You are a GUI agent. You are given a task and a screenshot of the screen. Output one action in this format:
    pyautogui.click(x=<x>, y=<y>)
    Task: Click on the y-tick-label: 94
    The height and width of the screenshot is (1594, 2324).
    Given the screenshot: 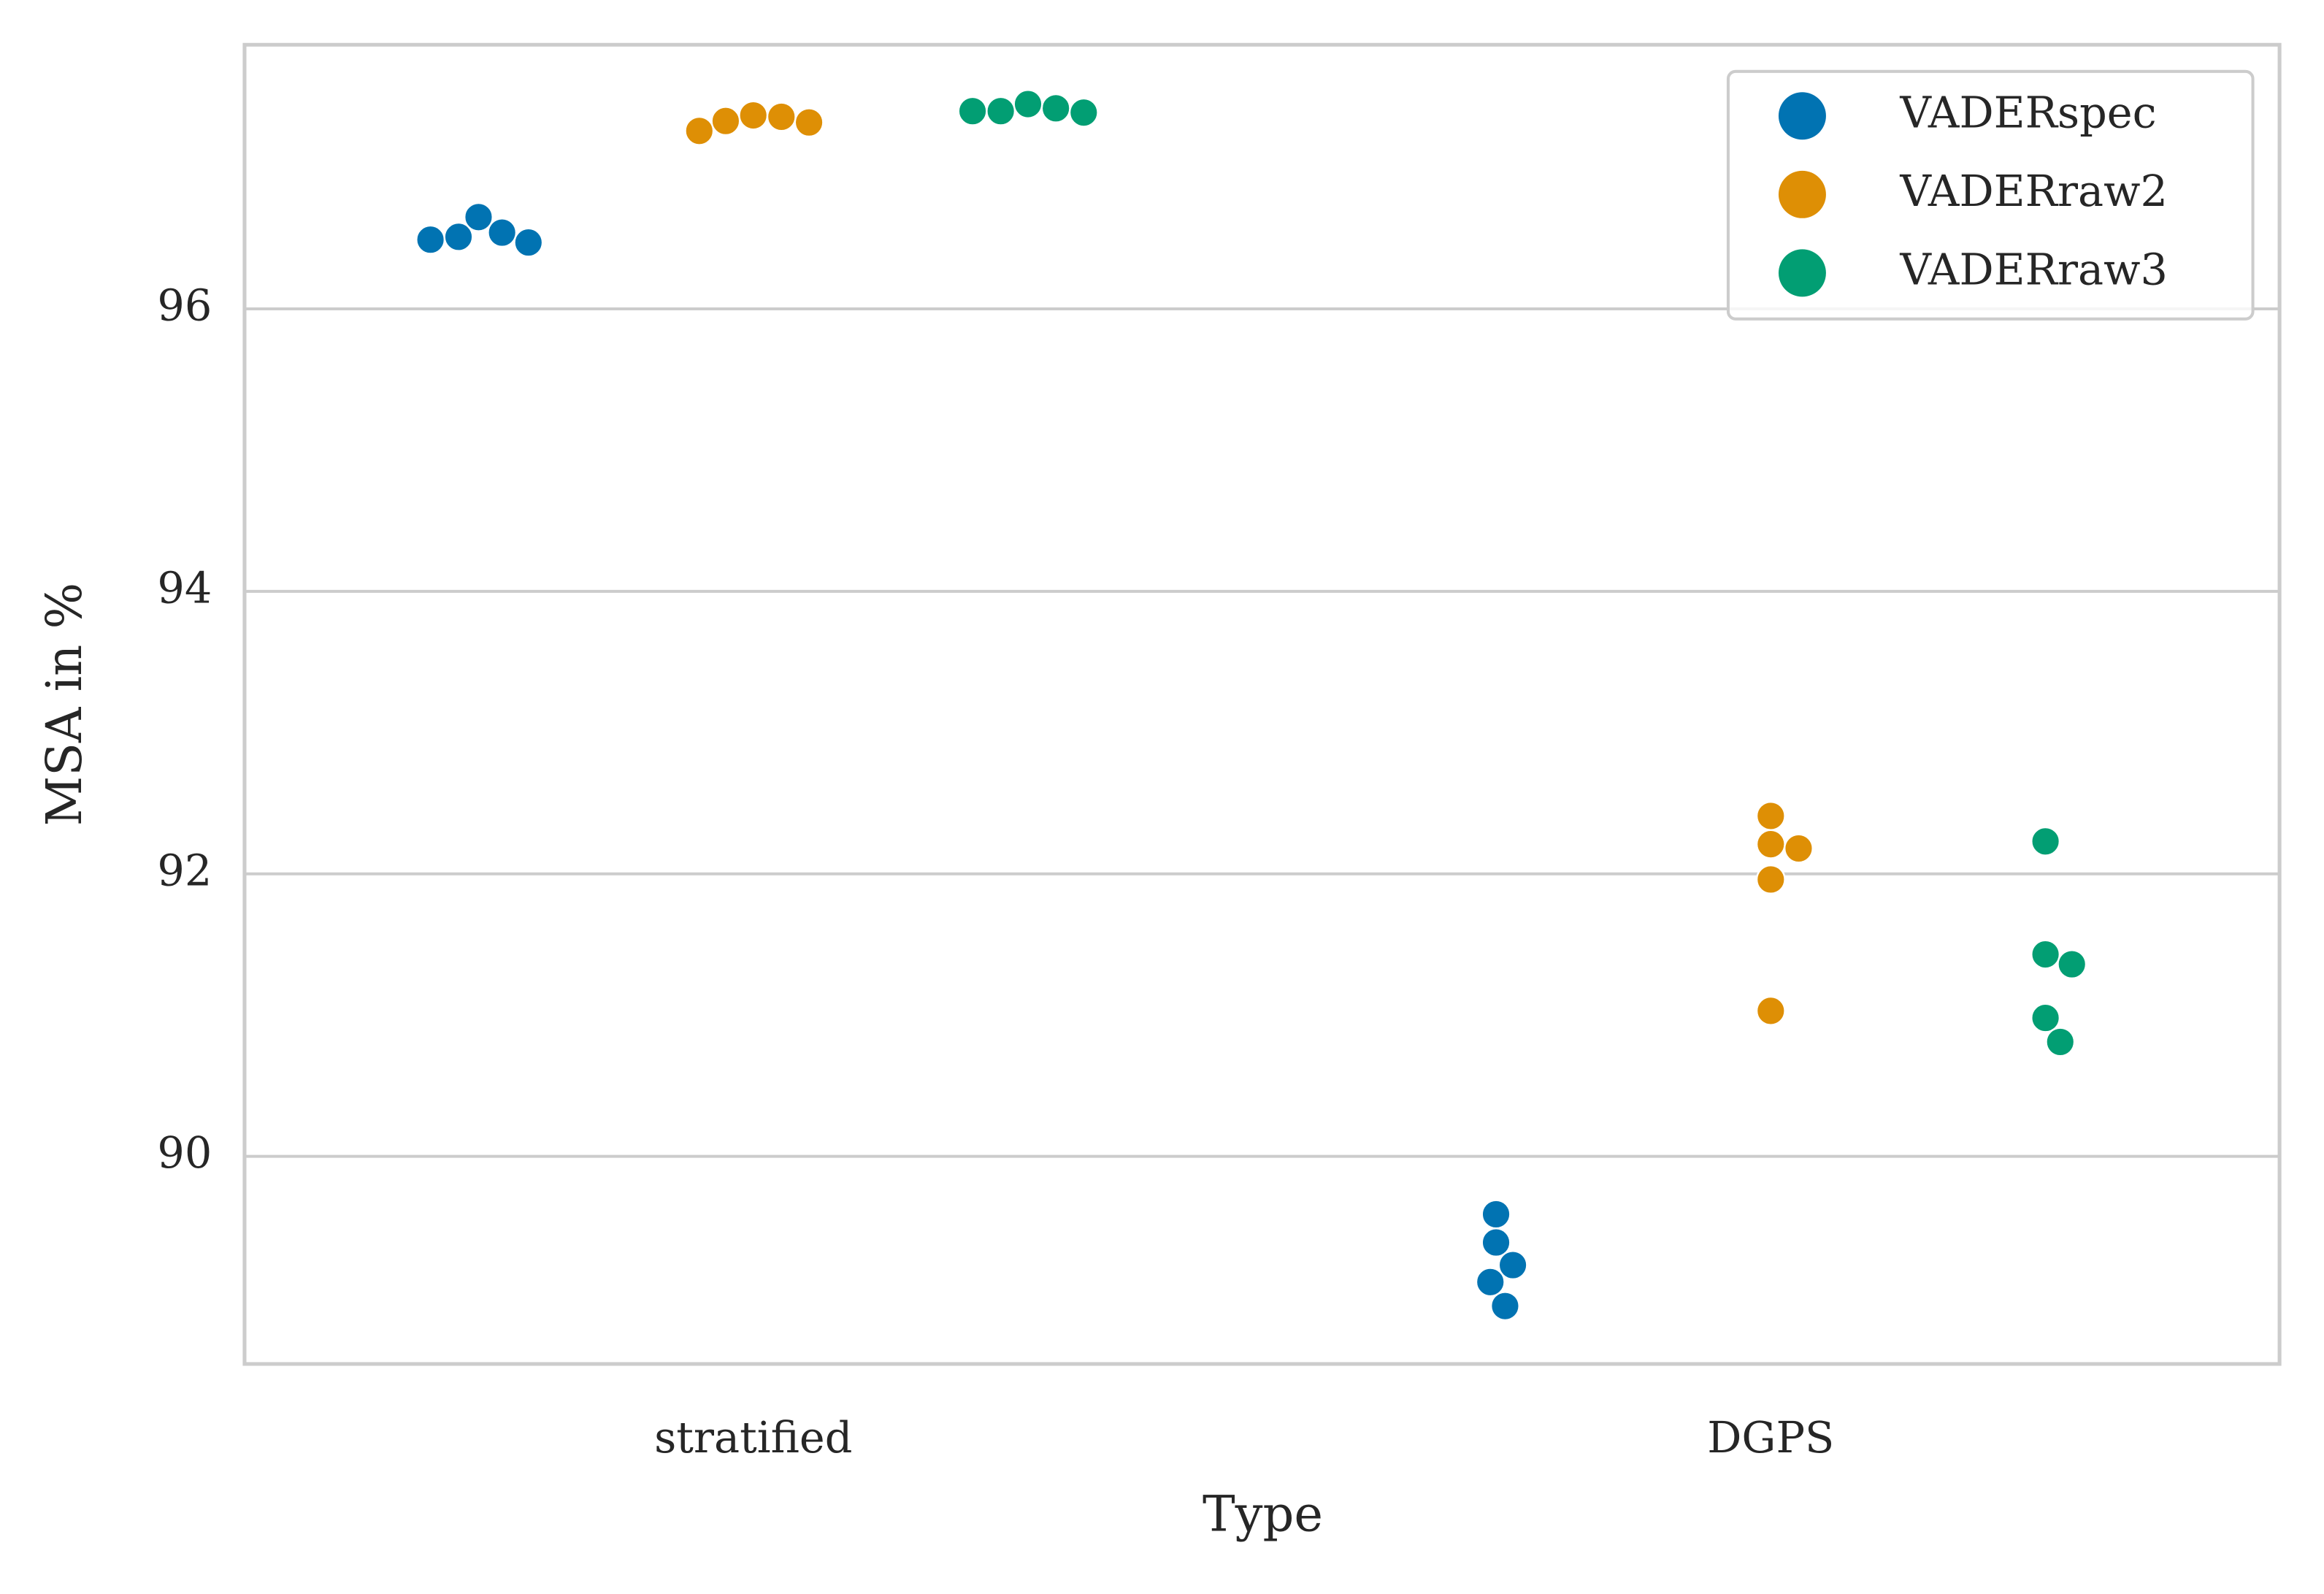 What is the action you would take?
    pyautogui.click(x=184, y=587)
    